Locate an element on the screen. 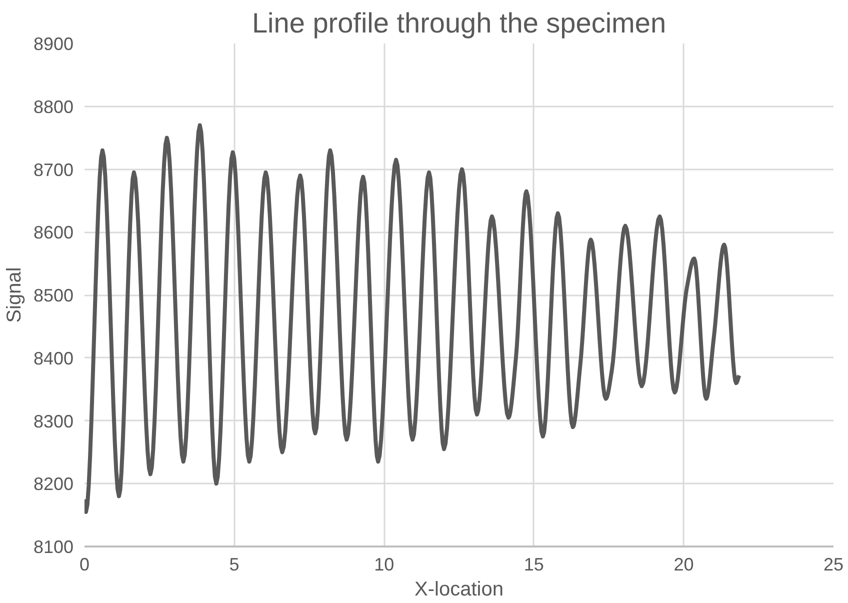  x-tick-label: 5 is located at coordinates (234, 564).